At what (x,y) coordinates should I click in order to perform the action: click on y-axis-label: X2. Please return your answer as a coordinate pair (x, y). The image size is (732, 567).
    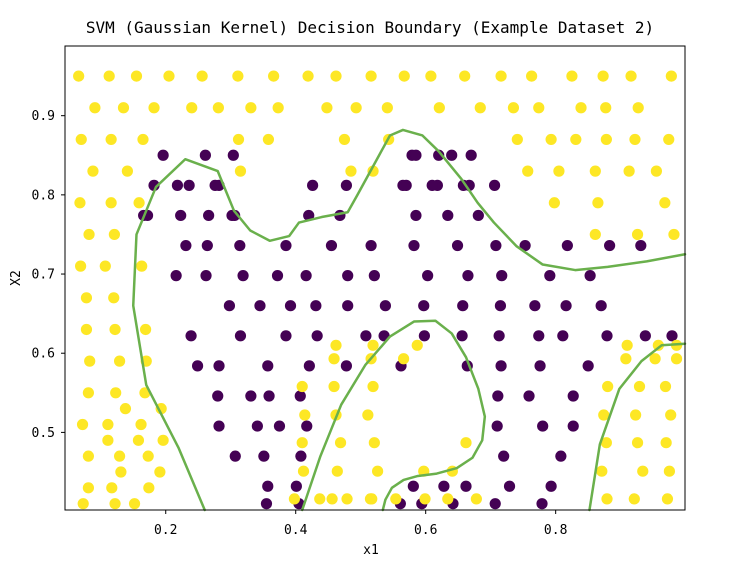
    Looking at the image, I should click on (16, 278).